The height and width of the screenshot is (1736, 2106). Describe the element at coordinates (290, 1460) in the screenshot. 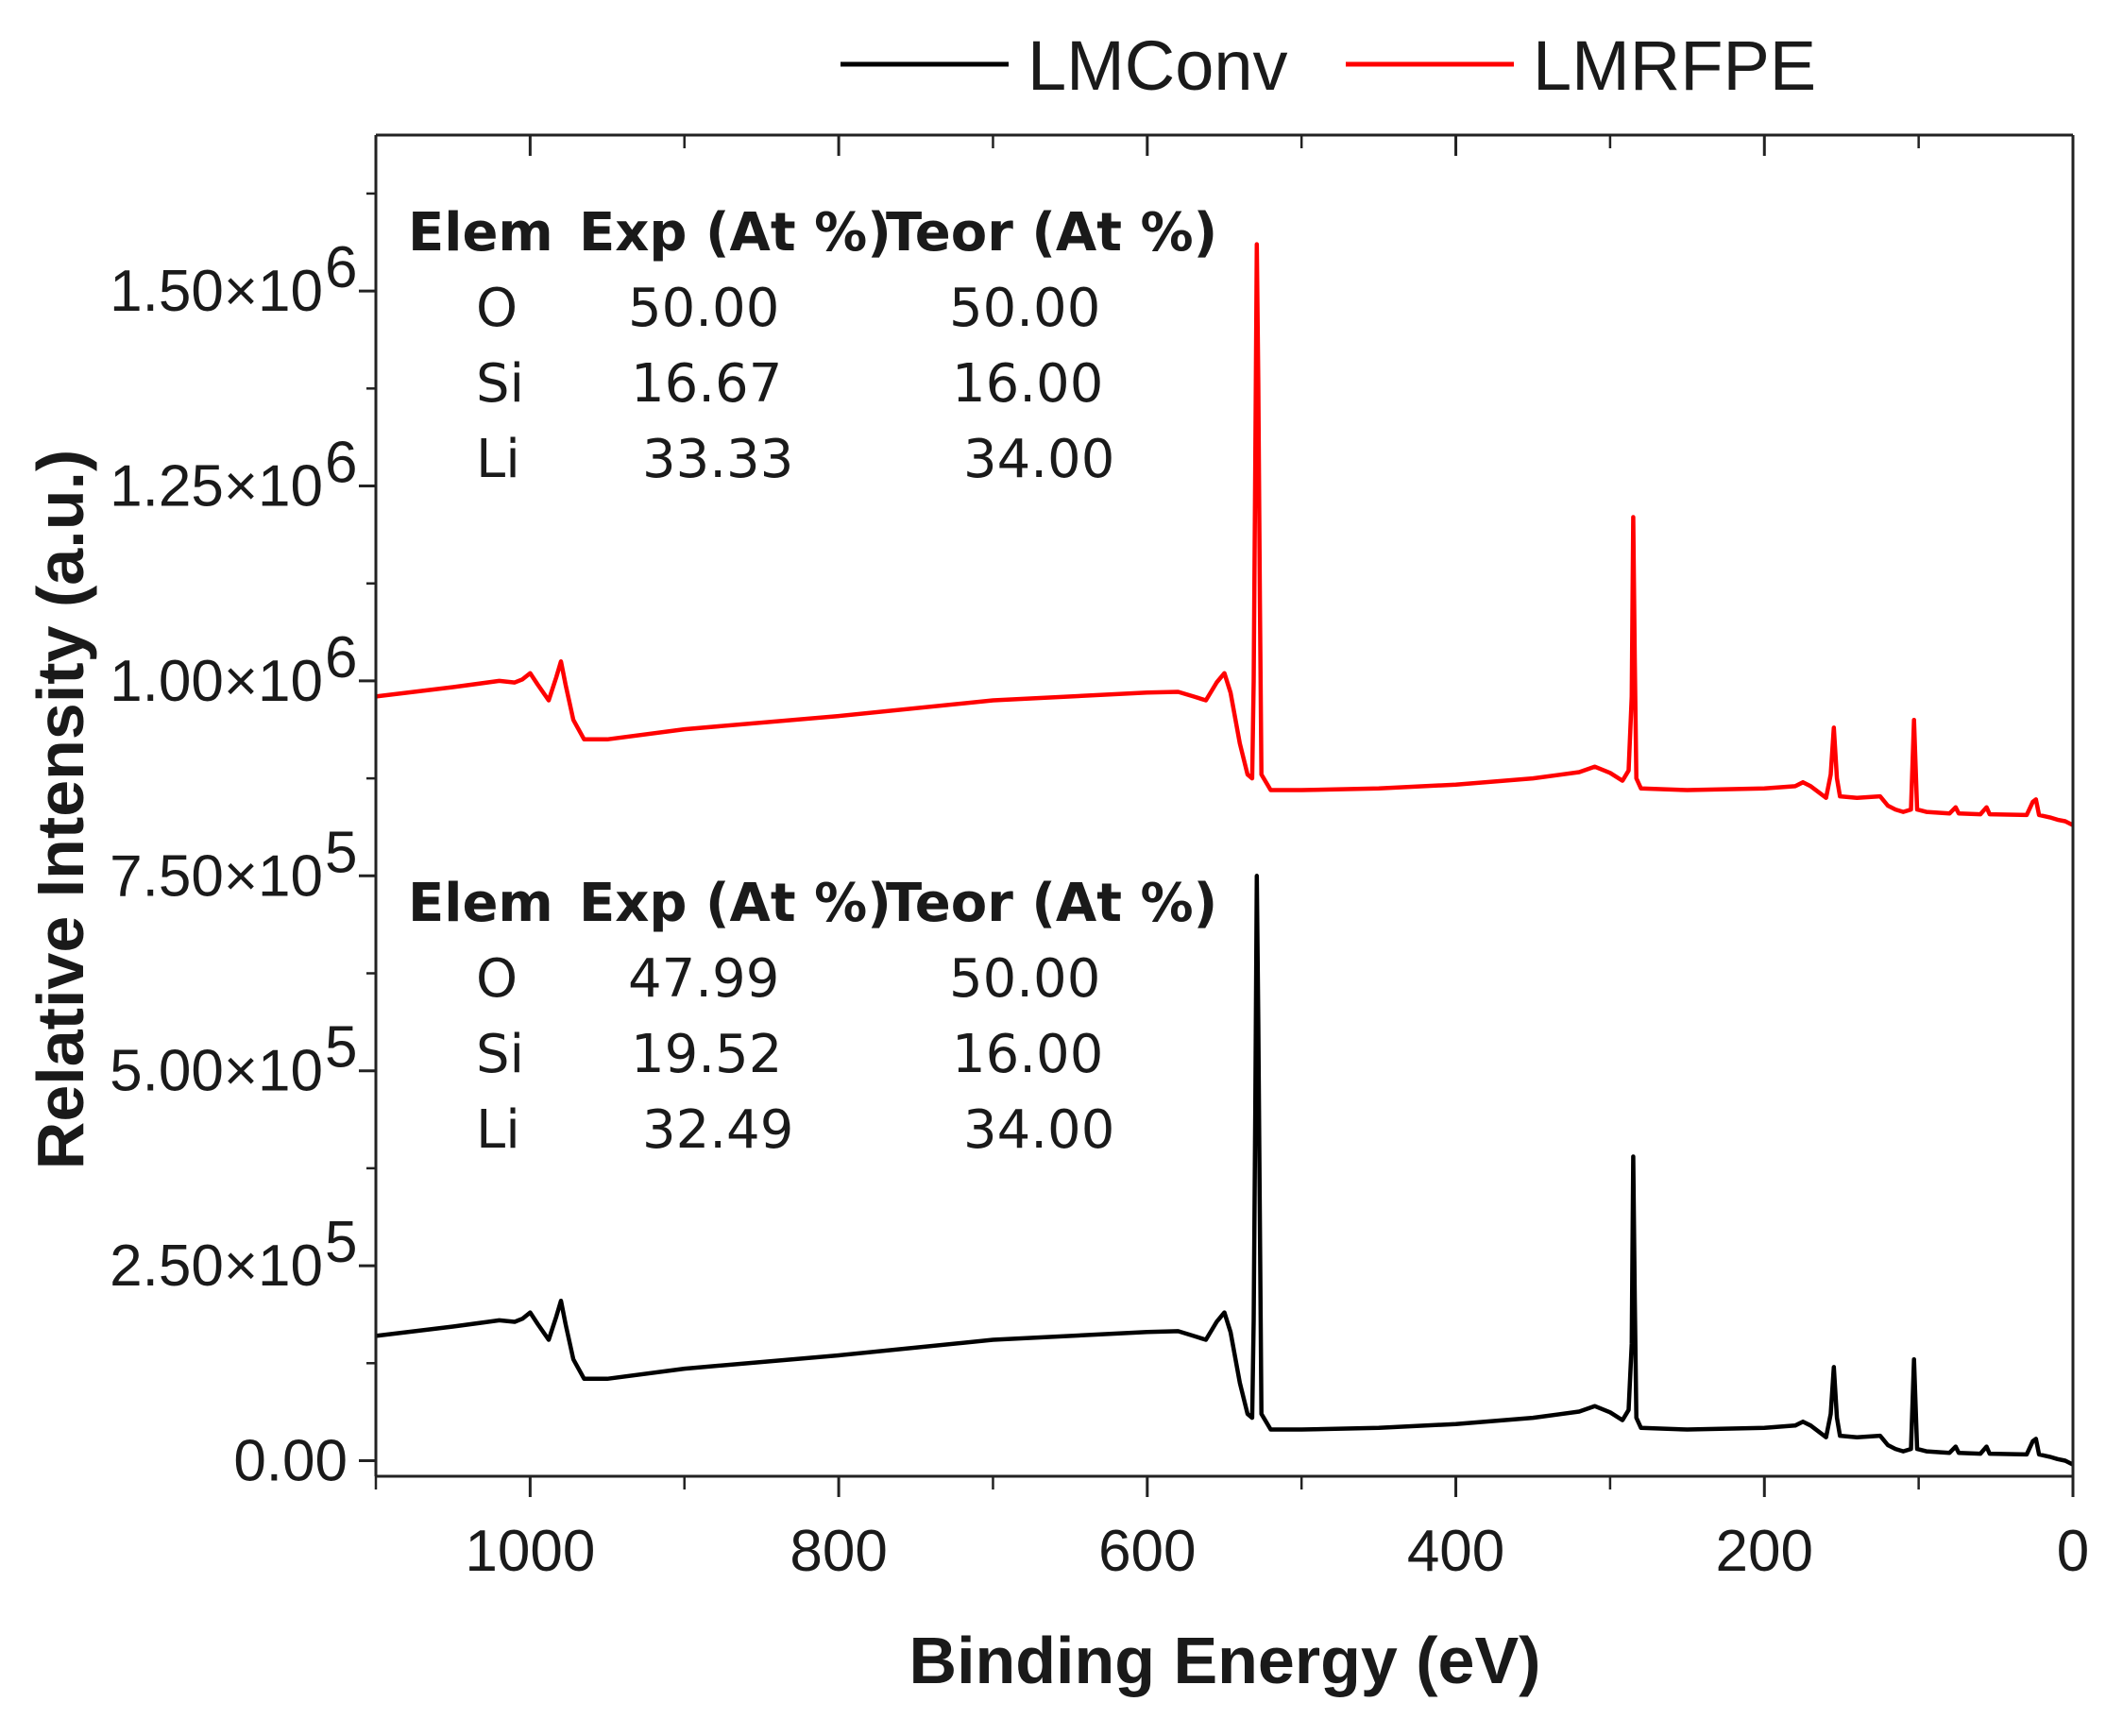

I see `y-tick-label: 0.00` at that location.